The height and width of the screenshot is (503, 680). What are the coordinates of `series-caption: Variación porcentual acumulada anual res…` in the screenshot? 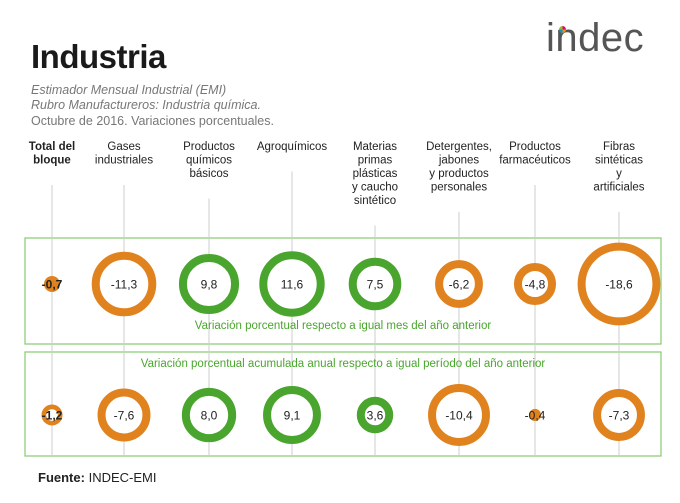 It's located at (343, 364).